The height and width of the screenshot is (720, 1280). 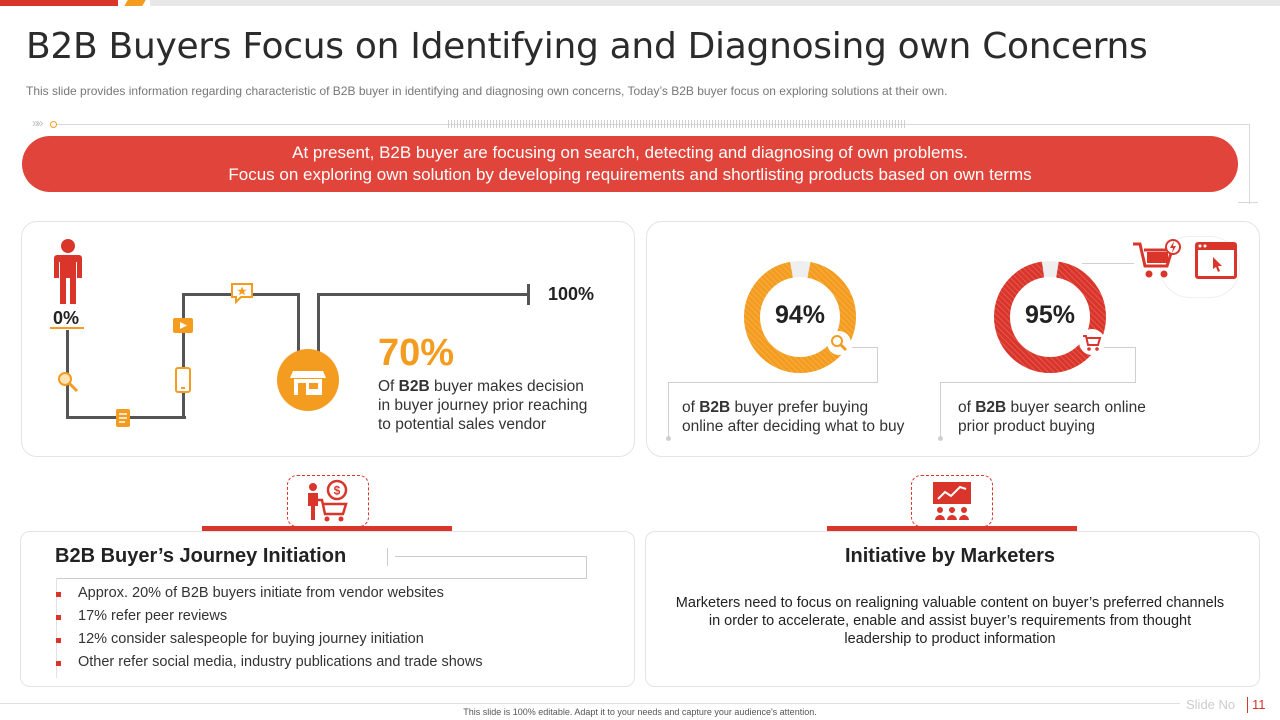 I want to click on journey-desc-bold: B2B, so click(x=414, y=386).